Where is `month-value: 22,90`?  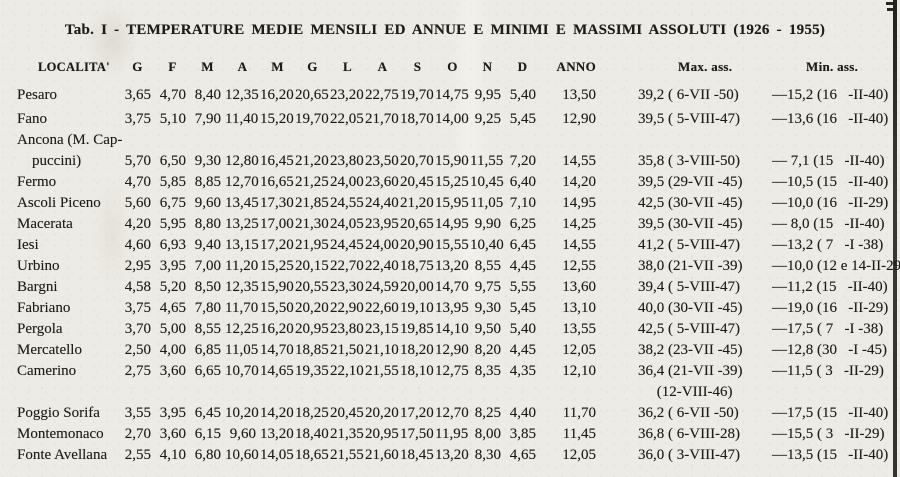 month-value: 22,90 is located at coordinates (347, 308).